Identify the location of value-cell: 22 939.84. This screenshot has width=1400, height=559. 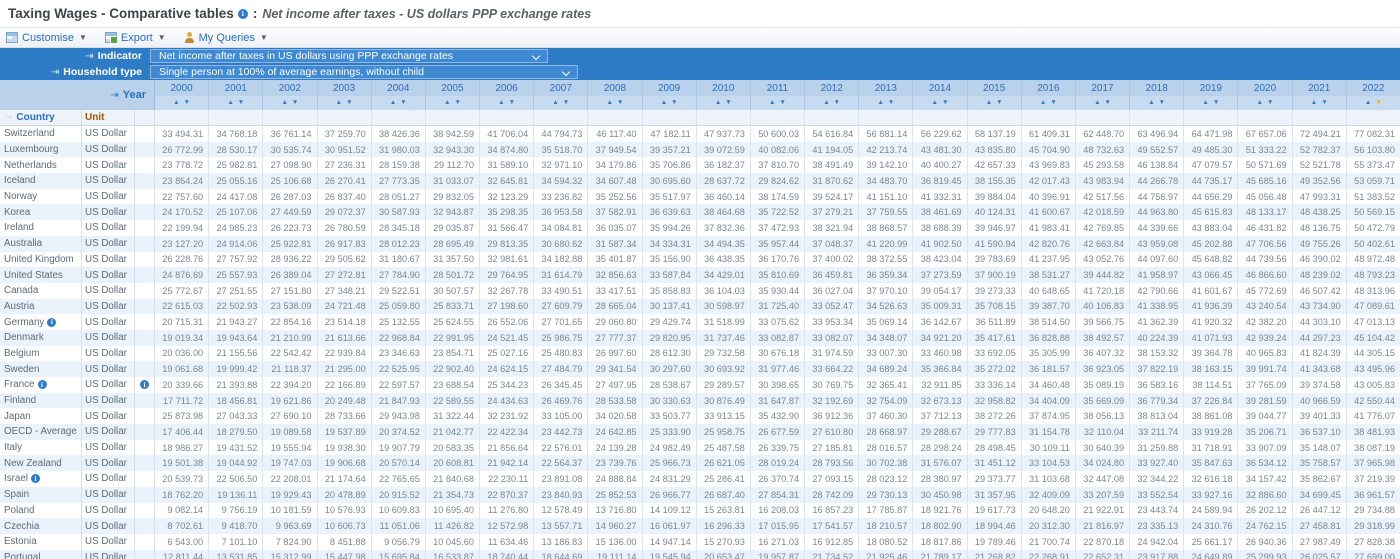
(345, 353).